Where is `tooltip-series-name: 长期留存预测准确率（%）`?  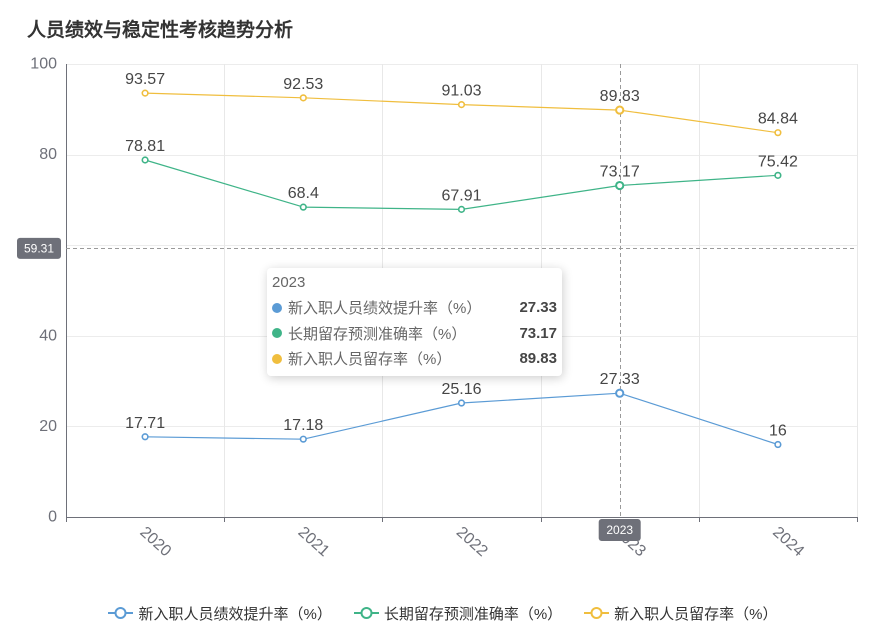 tooltip-series-name: 长期留存预测准确率（%） is located at coordinates (377, 334).